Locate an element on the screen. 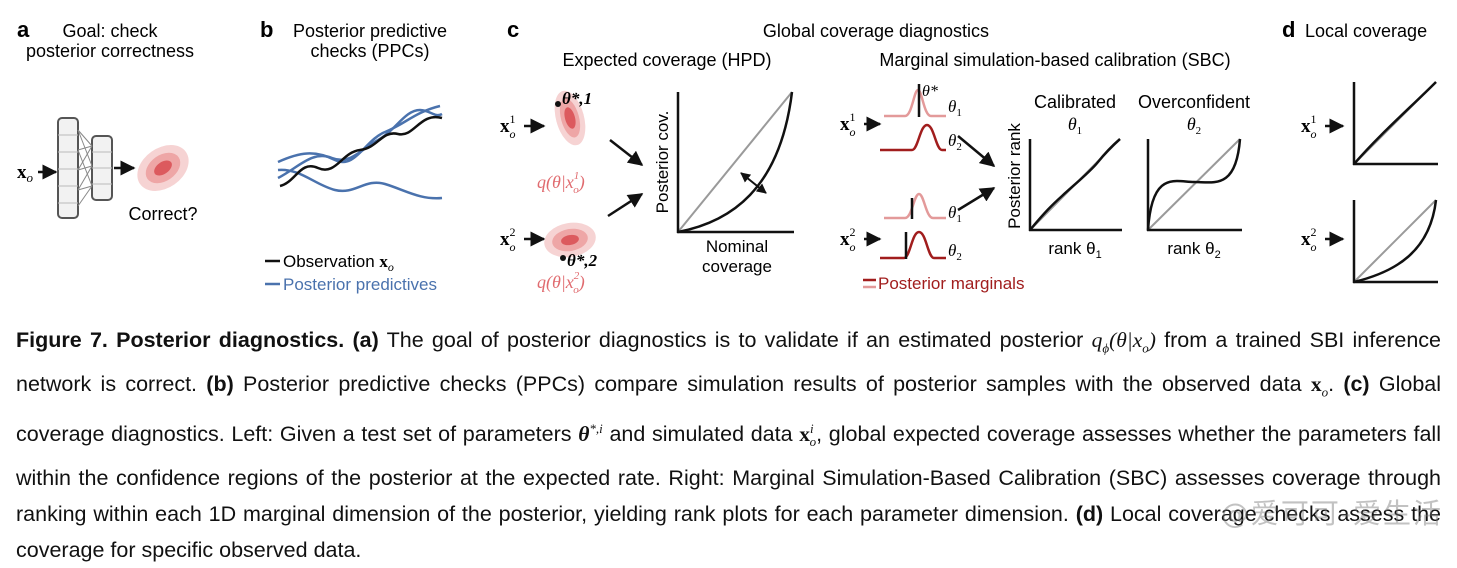 The width and height of the screenshot is (1457, 568). overconfident-theta-label: θ2 is located at coordinates (1194, 125).